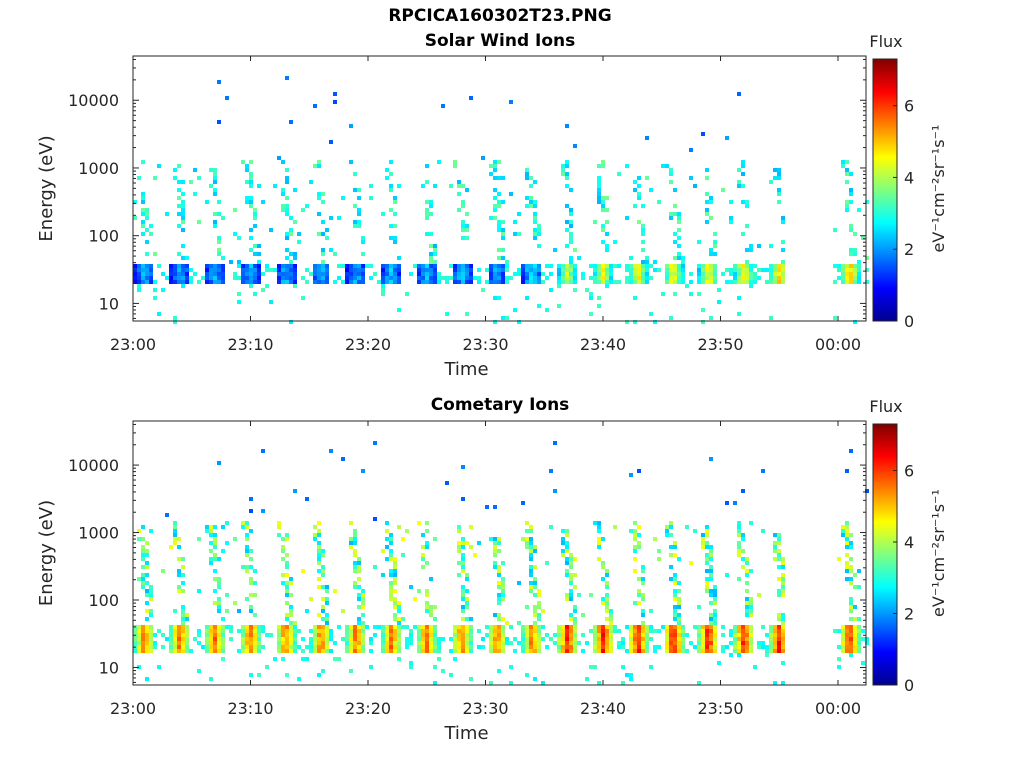 This screenshot has width=1024, height=768. What do you see at coordinates (500, 41) in the screenshot?
I see `panel-title-solar-wind: Solar Wind Ions` at bounding box center [500, 41].